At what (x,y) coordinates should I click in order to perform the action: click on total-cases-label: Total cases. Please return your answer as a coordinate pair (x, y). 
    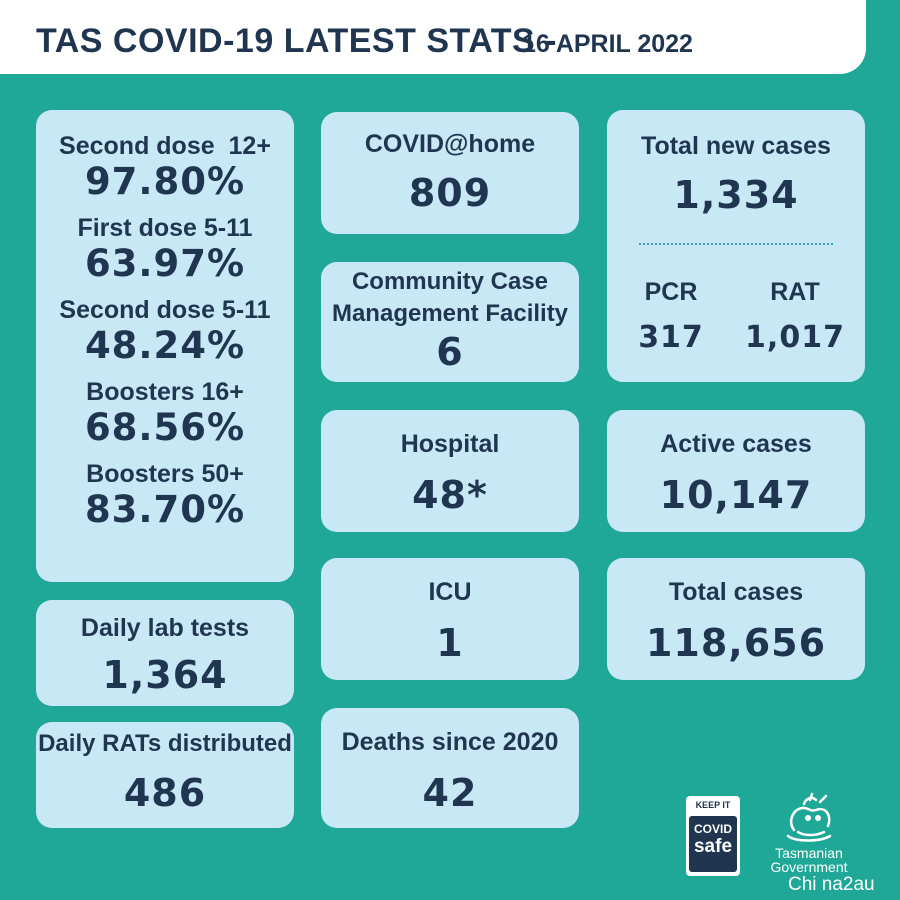
    Looking at the image, I should click on (736, 592).